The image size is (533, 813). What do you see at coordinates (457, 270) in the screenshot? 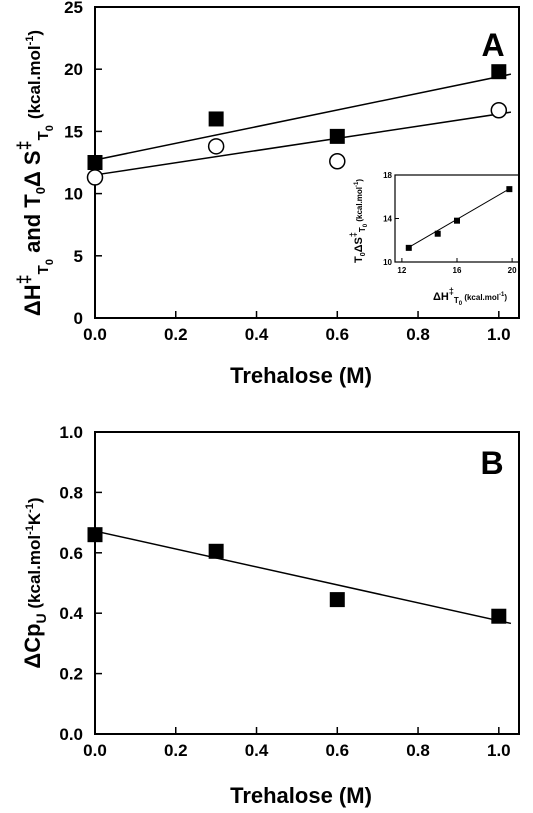
I see `inset-x-tick-label: 16` at bounding box center [457, 270].